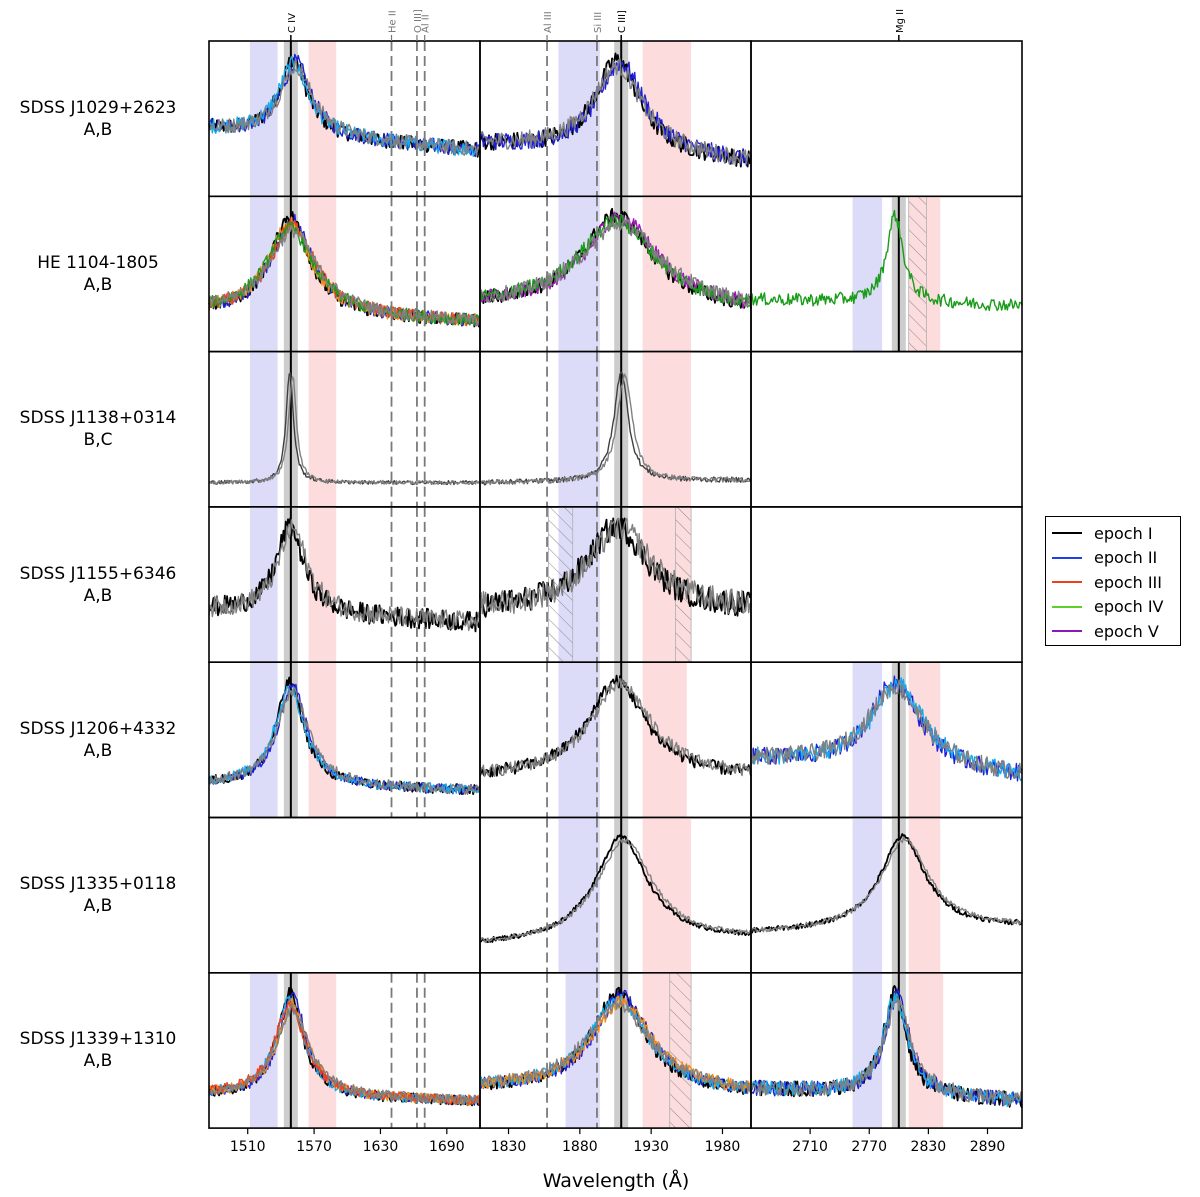  What do you see at coordinates (393, 21) in the screenshot?
I see `marker-label: He II` at bounding box center [393, 21].